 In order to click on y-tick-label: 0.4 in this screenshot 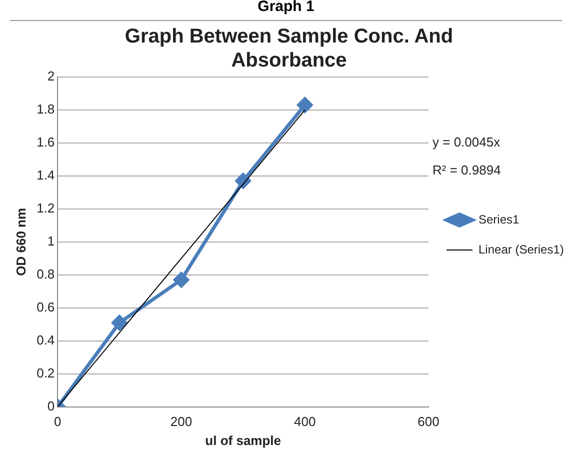, I will do `click(45, 340)`.